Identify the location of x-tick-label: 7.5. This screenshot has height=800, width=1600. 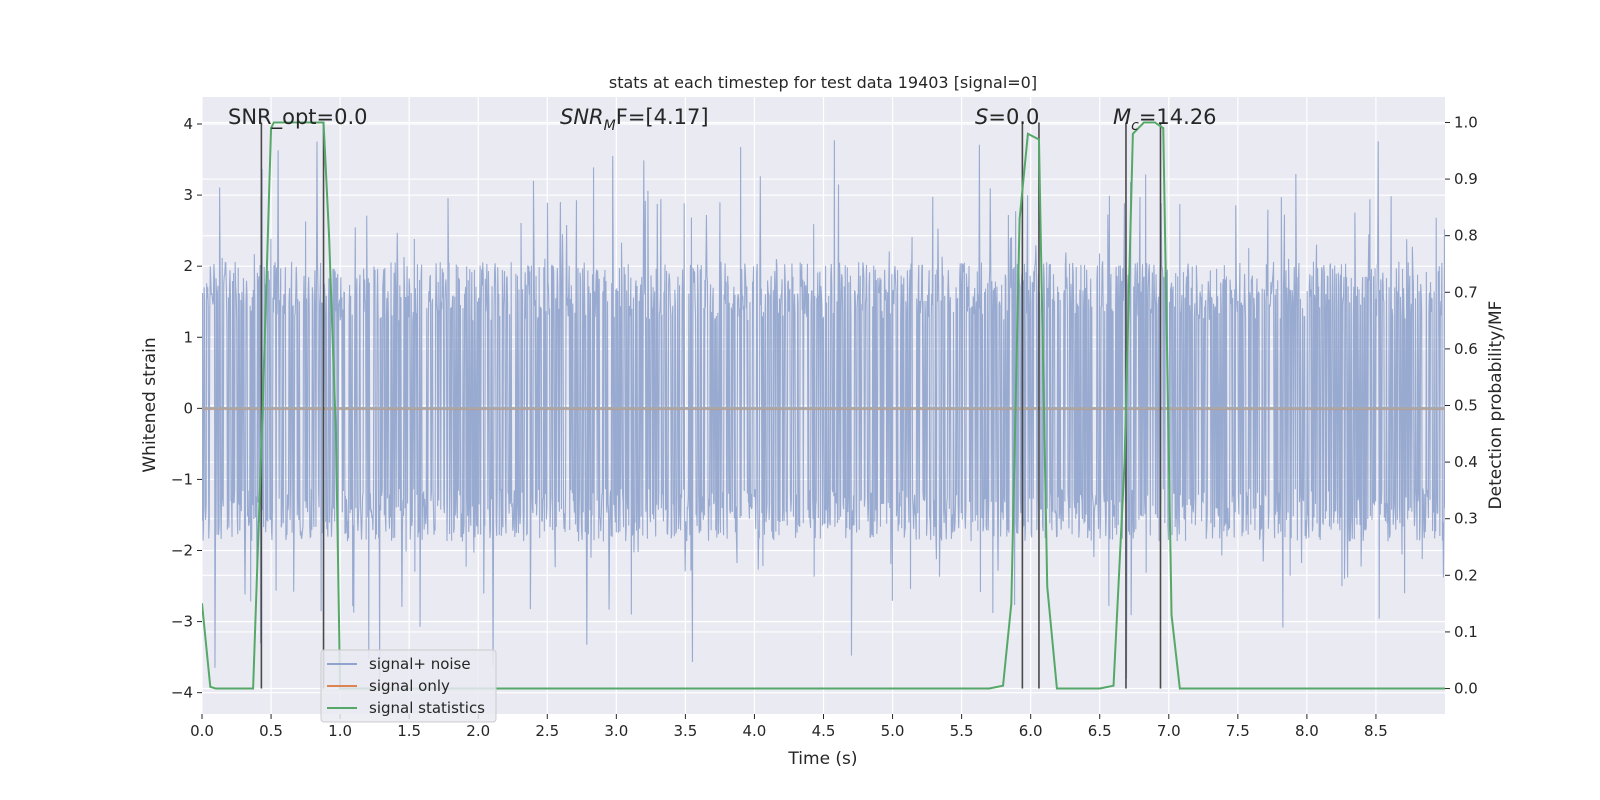
(1238, 731).